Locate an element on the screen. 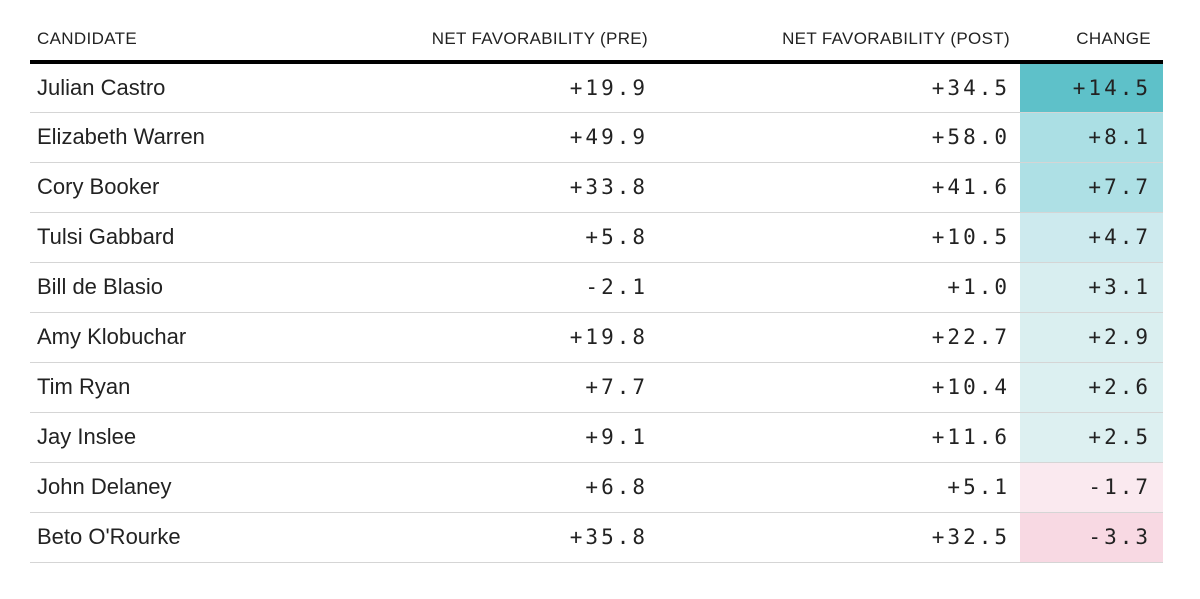  table-row: Beto O'Rourke +35.8 +32.5 -3.3 is located at coordinates (596, 537).